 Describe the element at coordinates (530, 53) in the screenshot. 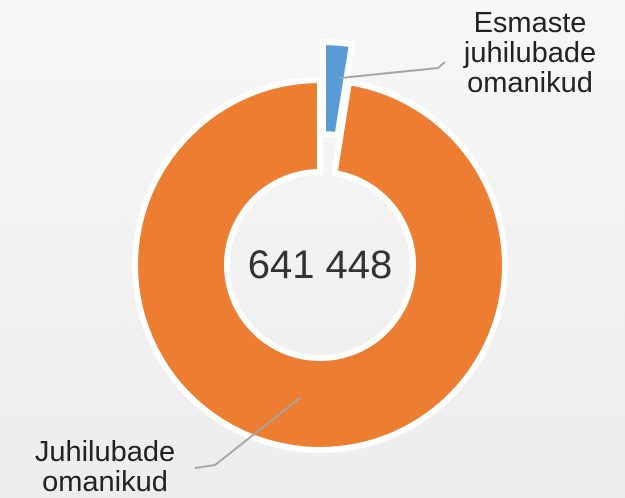

I see `slice-label: Esmaste juhilubade omanikud` at that location.